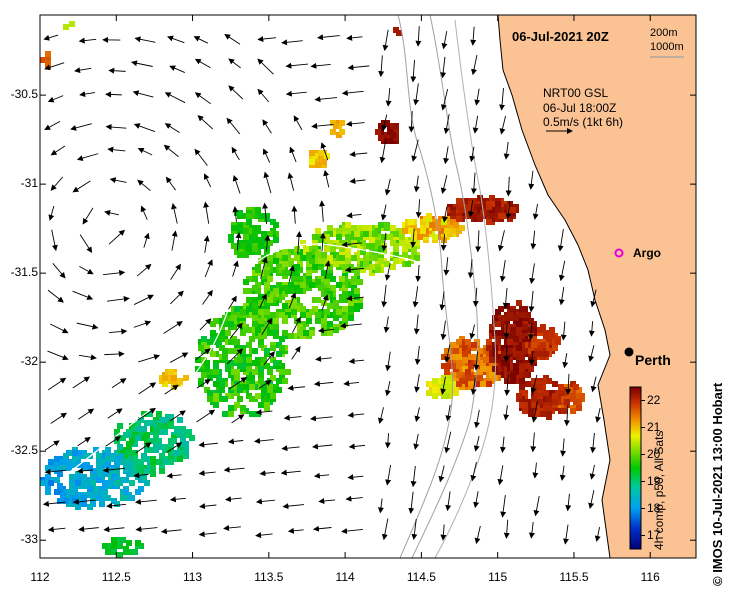  I want to click on place-argo: Argo, so click(647, 253).